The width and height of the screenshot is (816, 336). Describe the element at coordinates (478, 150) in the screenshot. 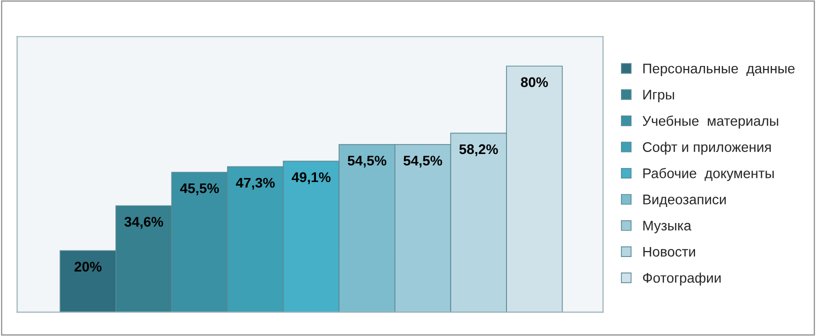

I see `data-label: 58,2%` at that location.